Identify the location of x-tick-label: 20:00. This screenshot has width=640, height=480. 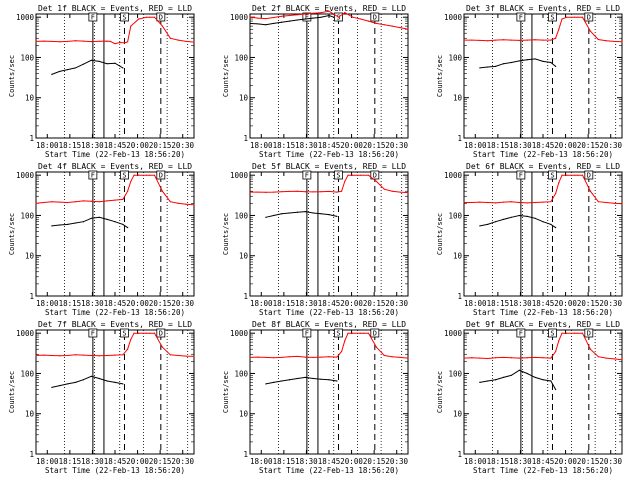
(351, 461).